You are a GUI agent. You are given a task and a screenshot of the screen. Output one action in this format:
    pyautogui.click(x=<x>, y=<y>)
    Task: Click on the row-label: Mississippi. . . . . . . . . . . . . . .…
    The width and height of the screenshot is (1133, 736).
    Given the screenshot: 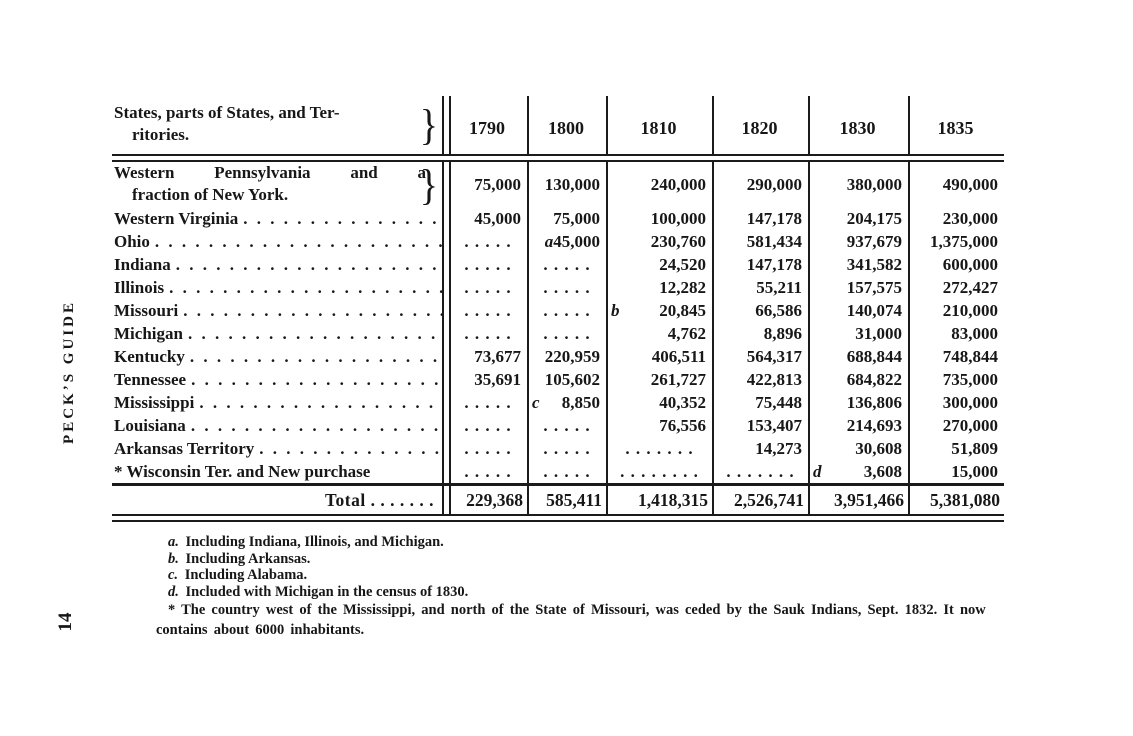 What is the action you would take?
    pyautogui.click(x=277, y=402)
    